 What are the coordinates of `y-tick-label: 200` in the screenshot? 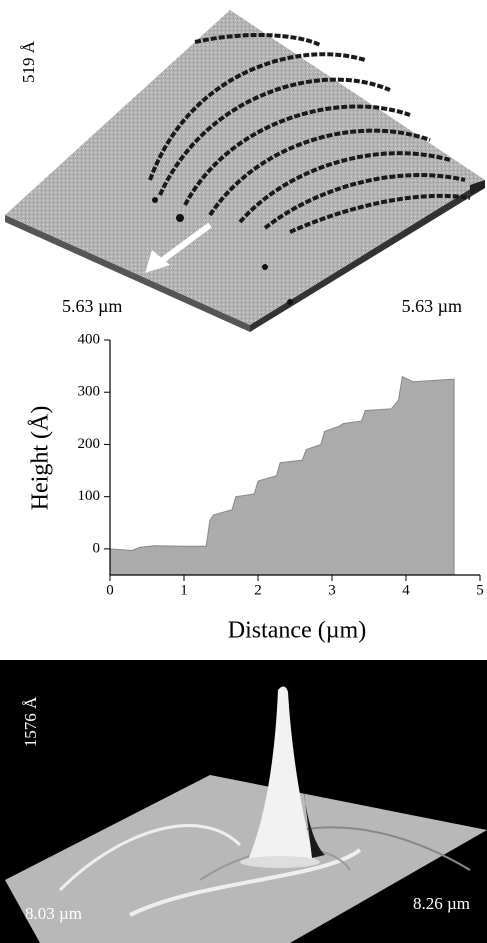 It's located at (89, 444).